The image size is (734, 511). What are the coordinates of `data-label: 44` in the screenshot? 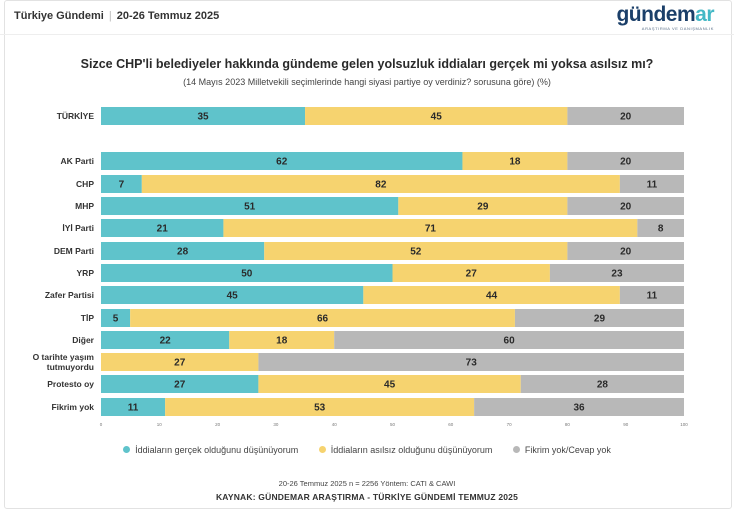 It's located at (492, 296).